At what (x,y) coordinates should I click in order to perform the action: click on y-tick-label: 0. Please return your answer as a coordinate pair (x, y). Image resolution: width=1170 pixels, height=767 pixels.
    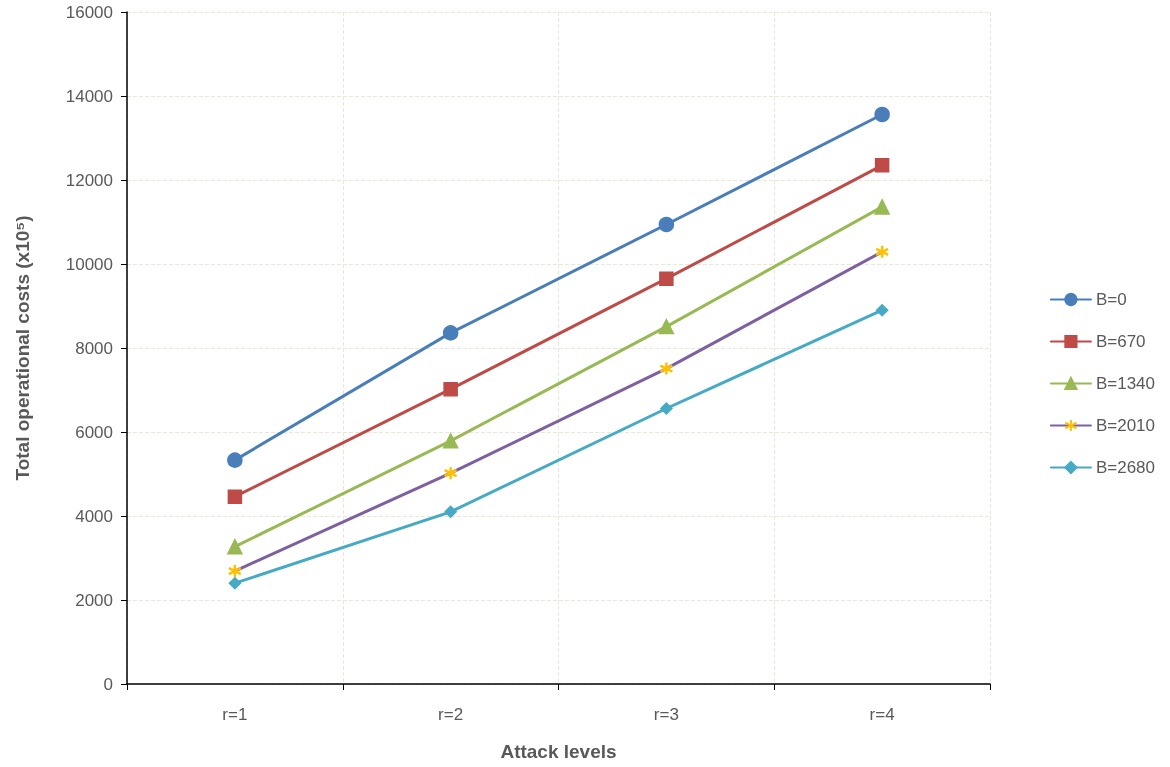
    Looking at the image, I should click on (108, 684).